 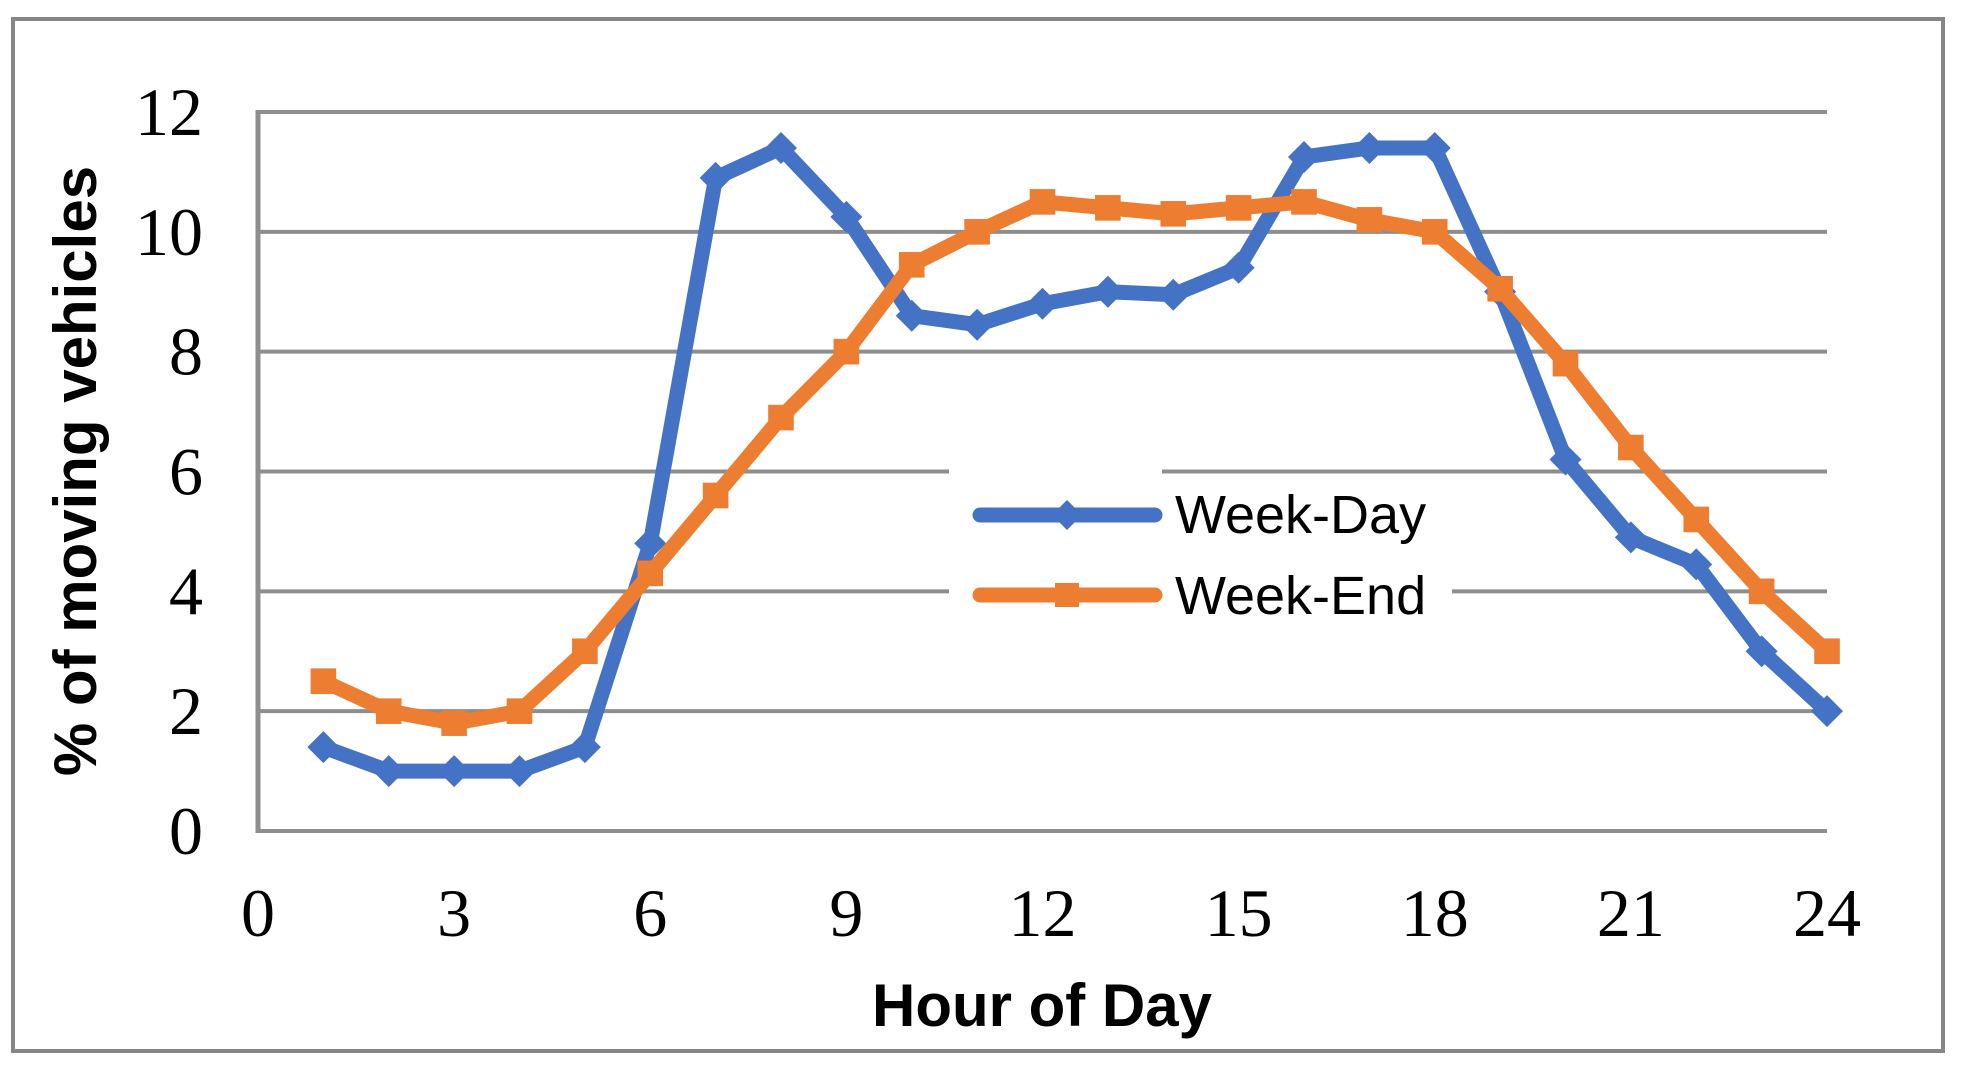 I want to click on legend-label-weekend: Week-End, so click(x=1300, y=596).